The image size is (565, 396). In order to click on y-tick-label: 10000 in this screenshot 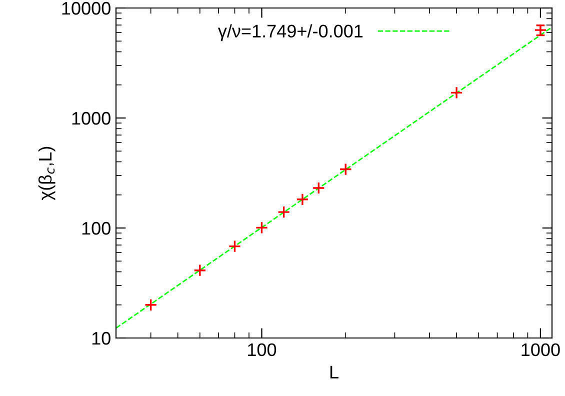, I will do `click(86, 8)`.